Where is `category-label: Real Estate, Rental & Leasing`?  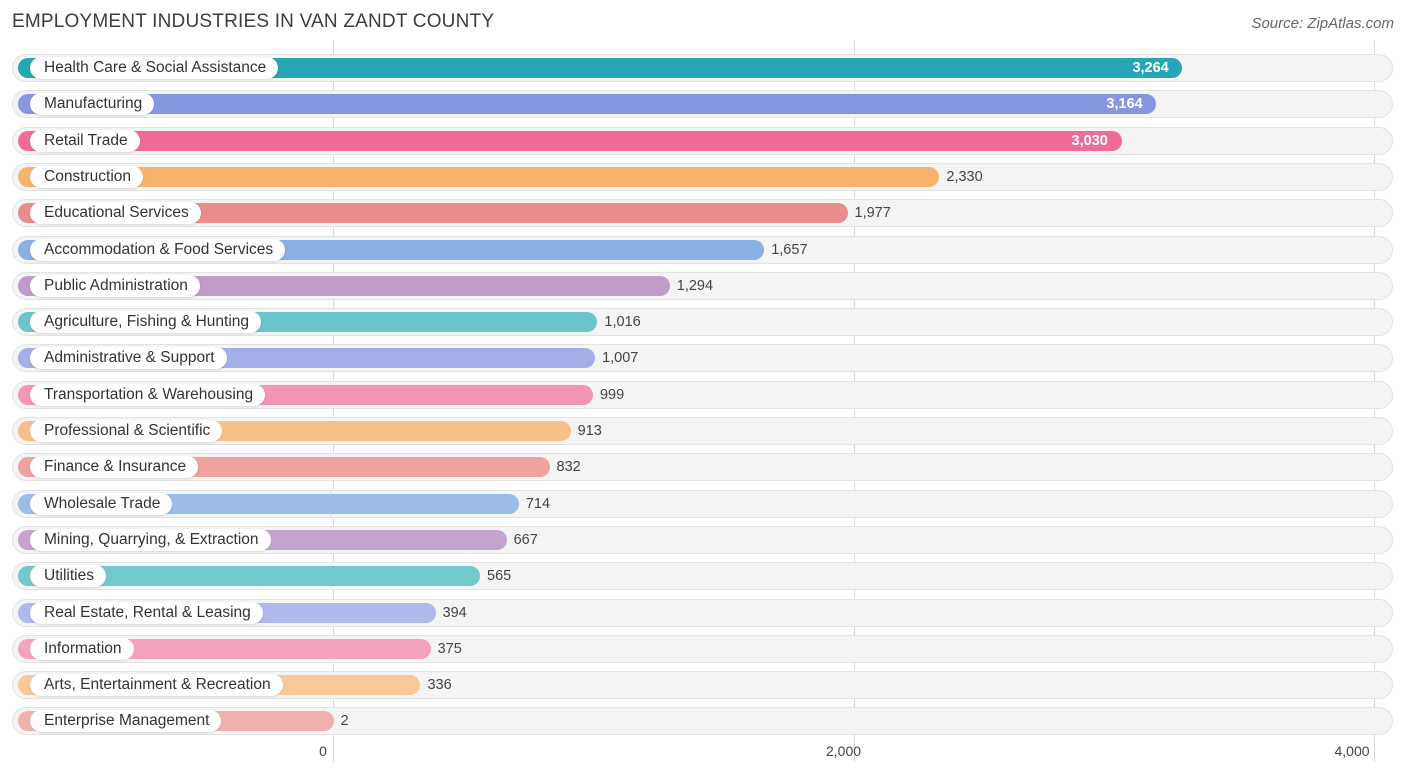 category-label: Real Estate, Rental & Leasing is located at coordinates (146, 613).